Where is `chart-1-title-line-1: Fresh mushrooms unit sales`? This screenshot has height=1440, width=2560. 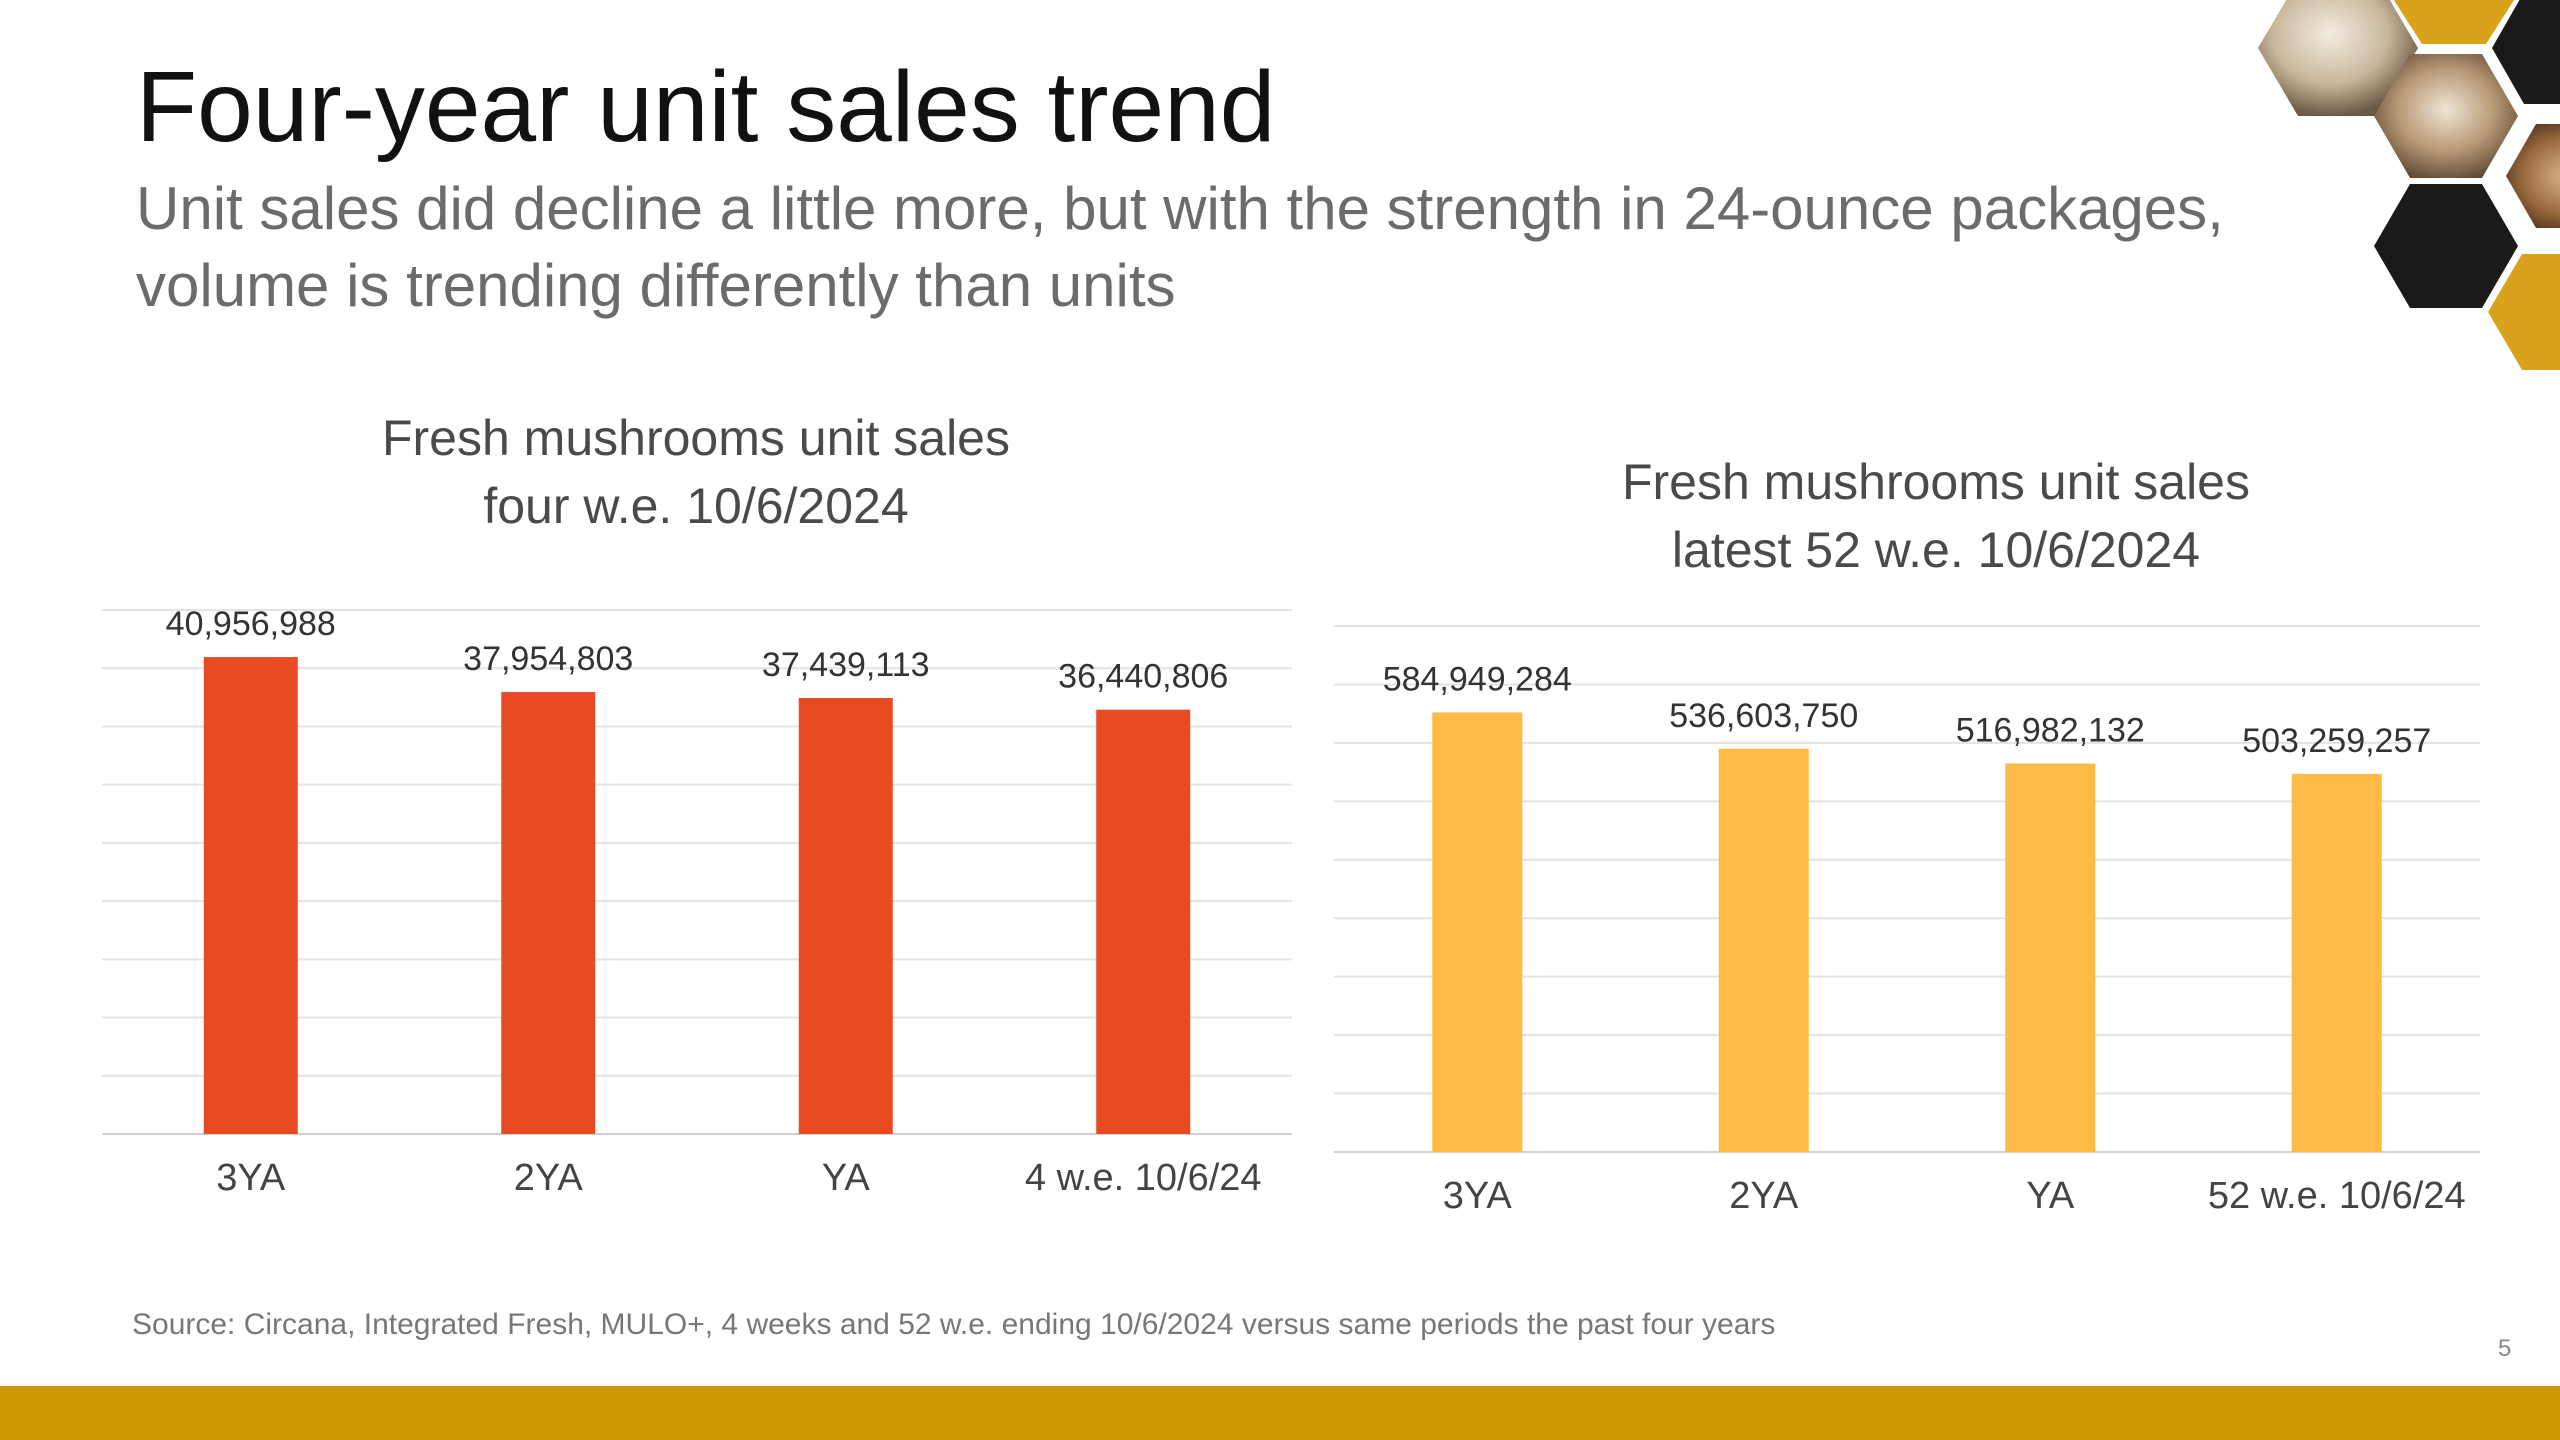
chart-1-title-line-1: Fresh mushrooms unit sales is located at coordinates (695, 438).